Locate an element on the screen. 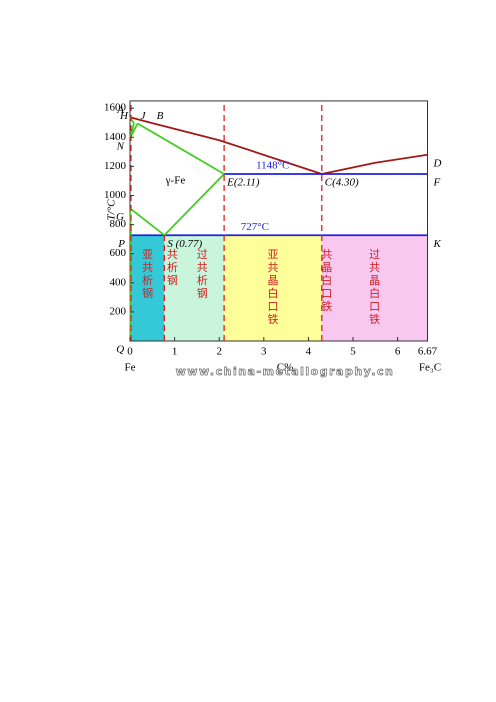  point-label: E(2.11) is located at coordinates (243, 182).